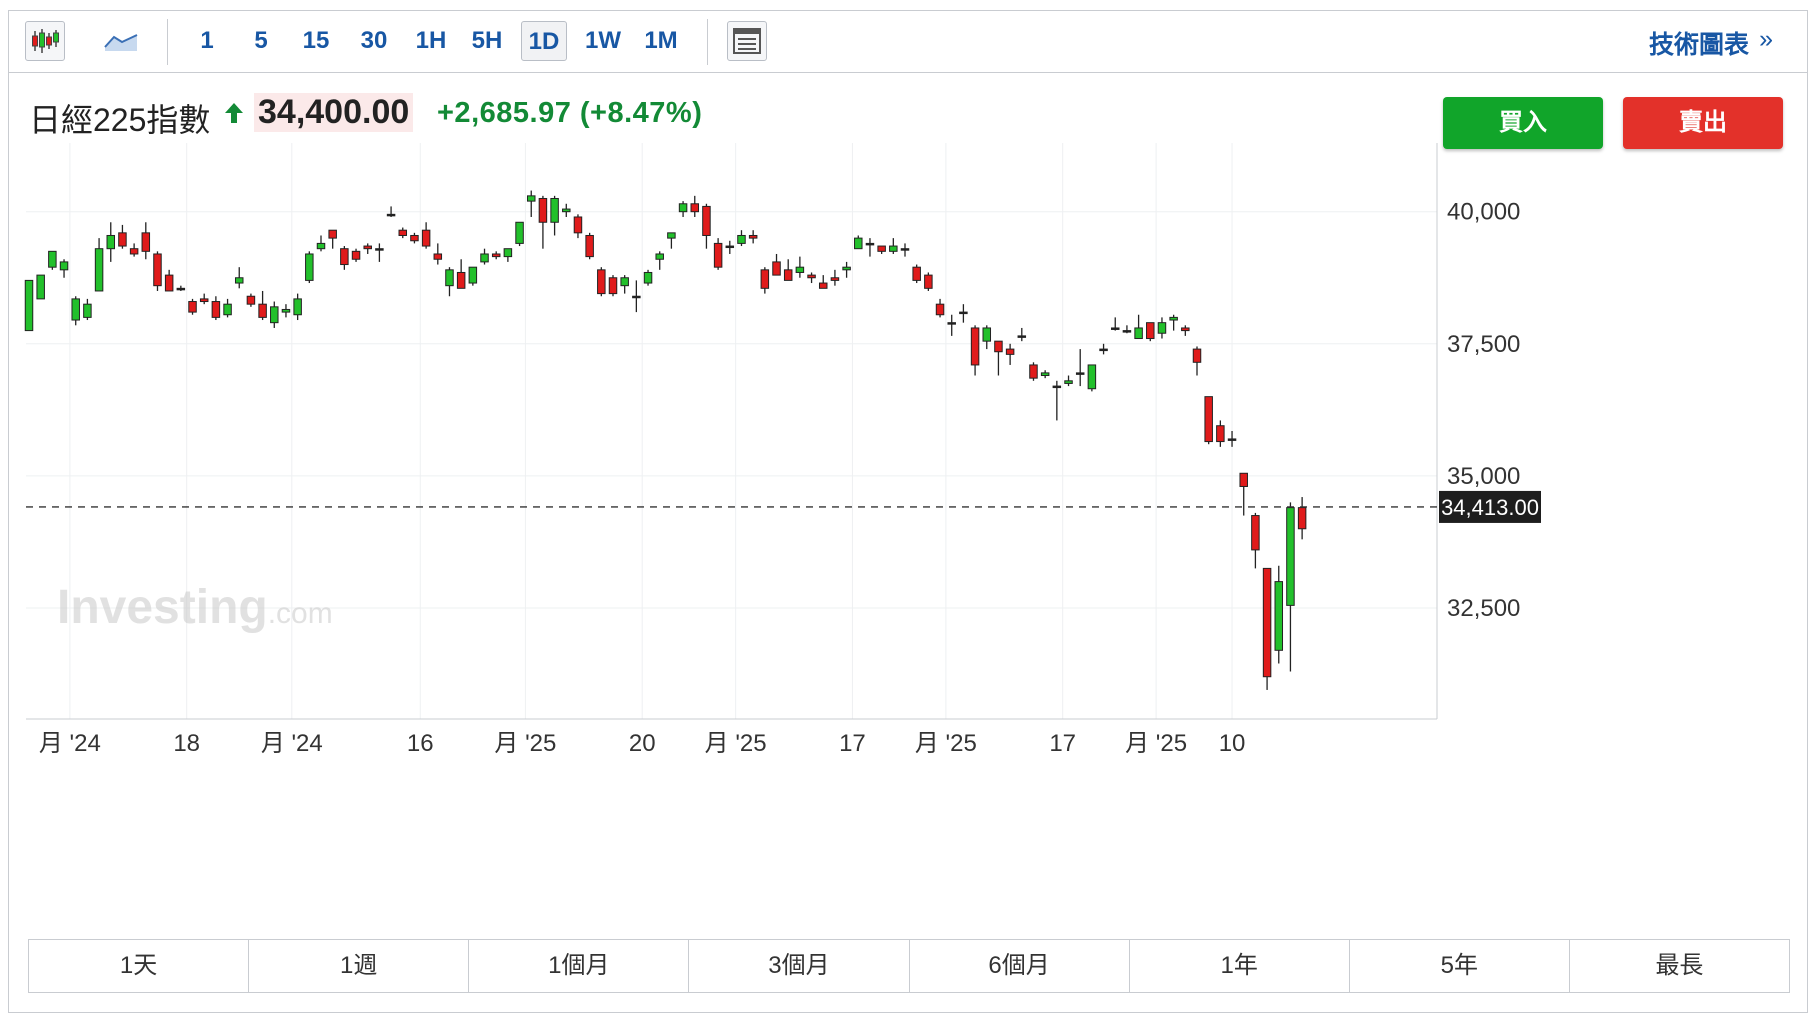 This screenshot has height=1021, width=1819. I want to click on range-1m: 1個月, so click(579, 966).